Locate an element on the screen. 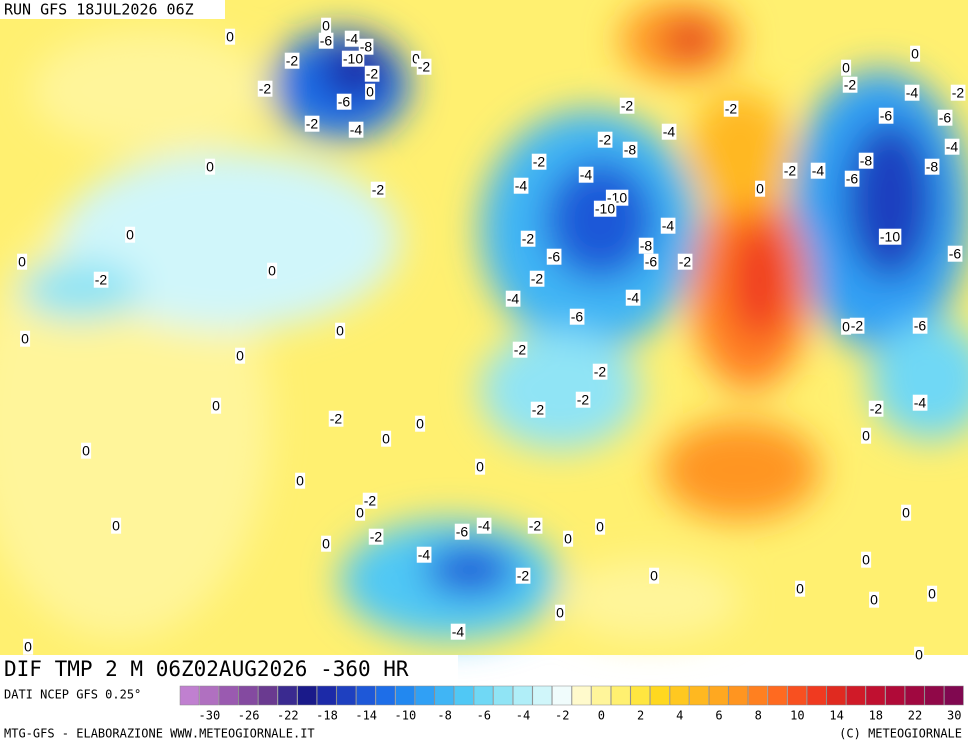 This screenshot has width=968, height=749. legend-tick-label: -30 is located at coordinates (210, 716).